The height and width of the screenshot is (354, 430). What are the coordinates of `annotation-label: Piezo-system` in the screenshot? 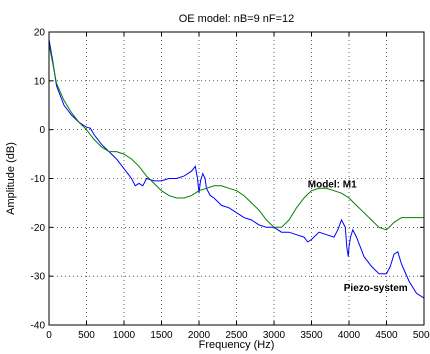 It's located at (376, 288).